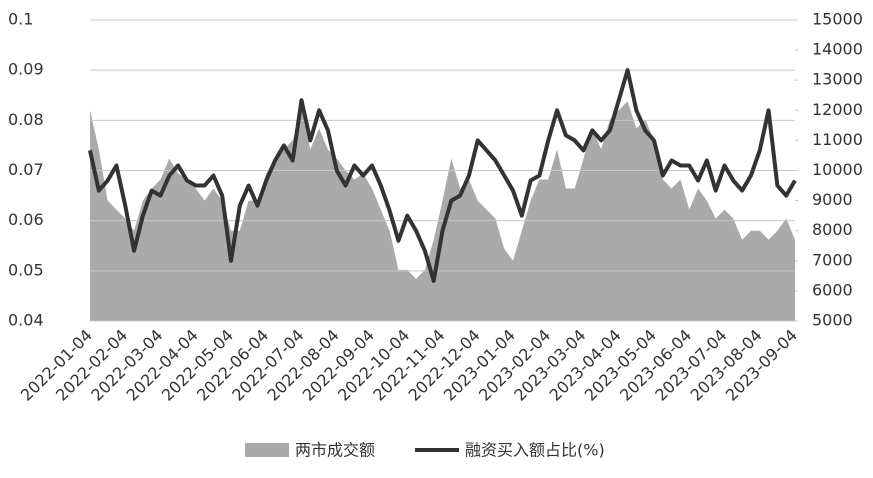 Image resolution: width=873 pixels, height=478 pixels. I want to click on y2-tick-label: 9000, so click(832, 199).